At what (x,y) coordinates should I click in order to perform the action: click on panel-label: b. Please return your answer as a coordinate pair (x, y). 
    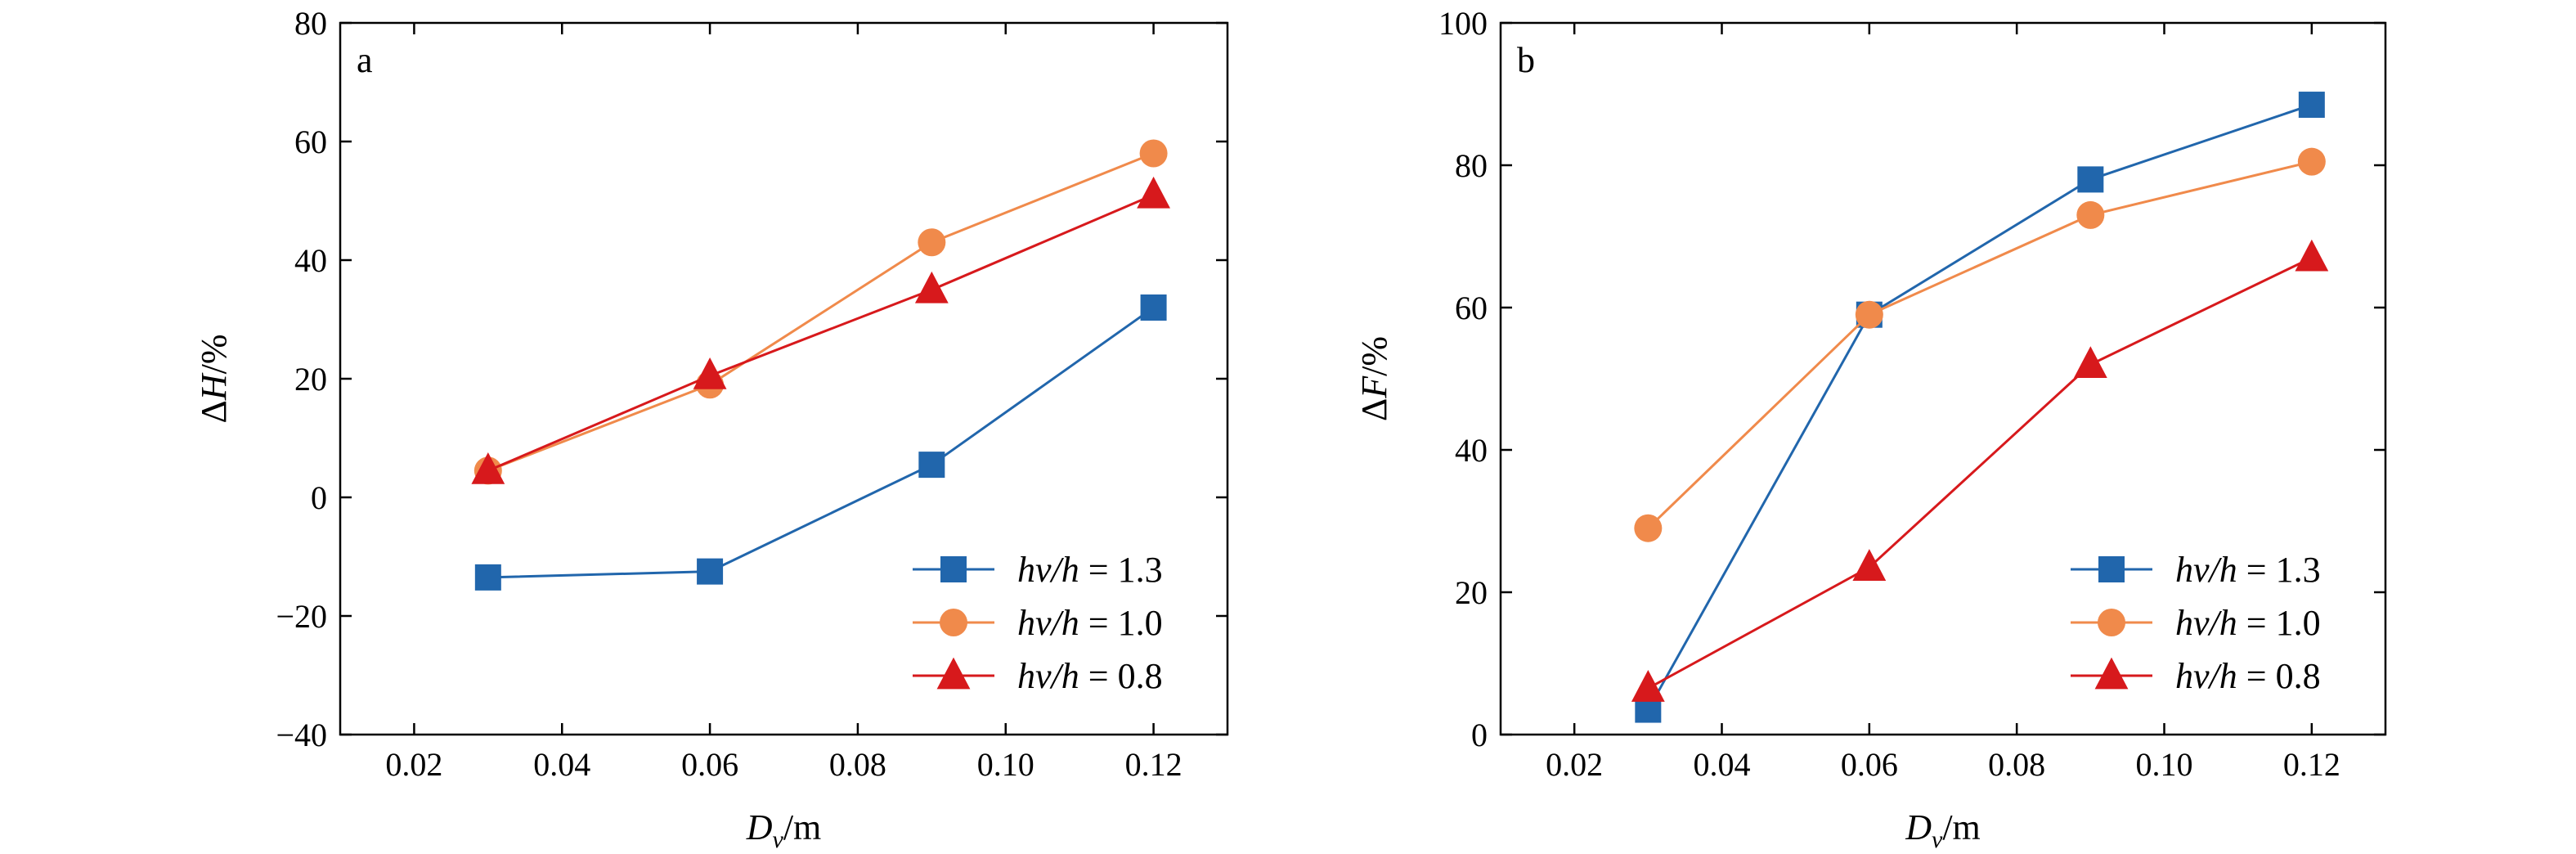
    Looking at the image, I should click on (1526, 60).